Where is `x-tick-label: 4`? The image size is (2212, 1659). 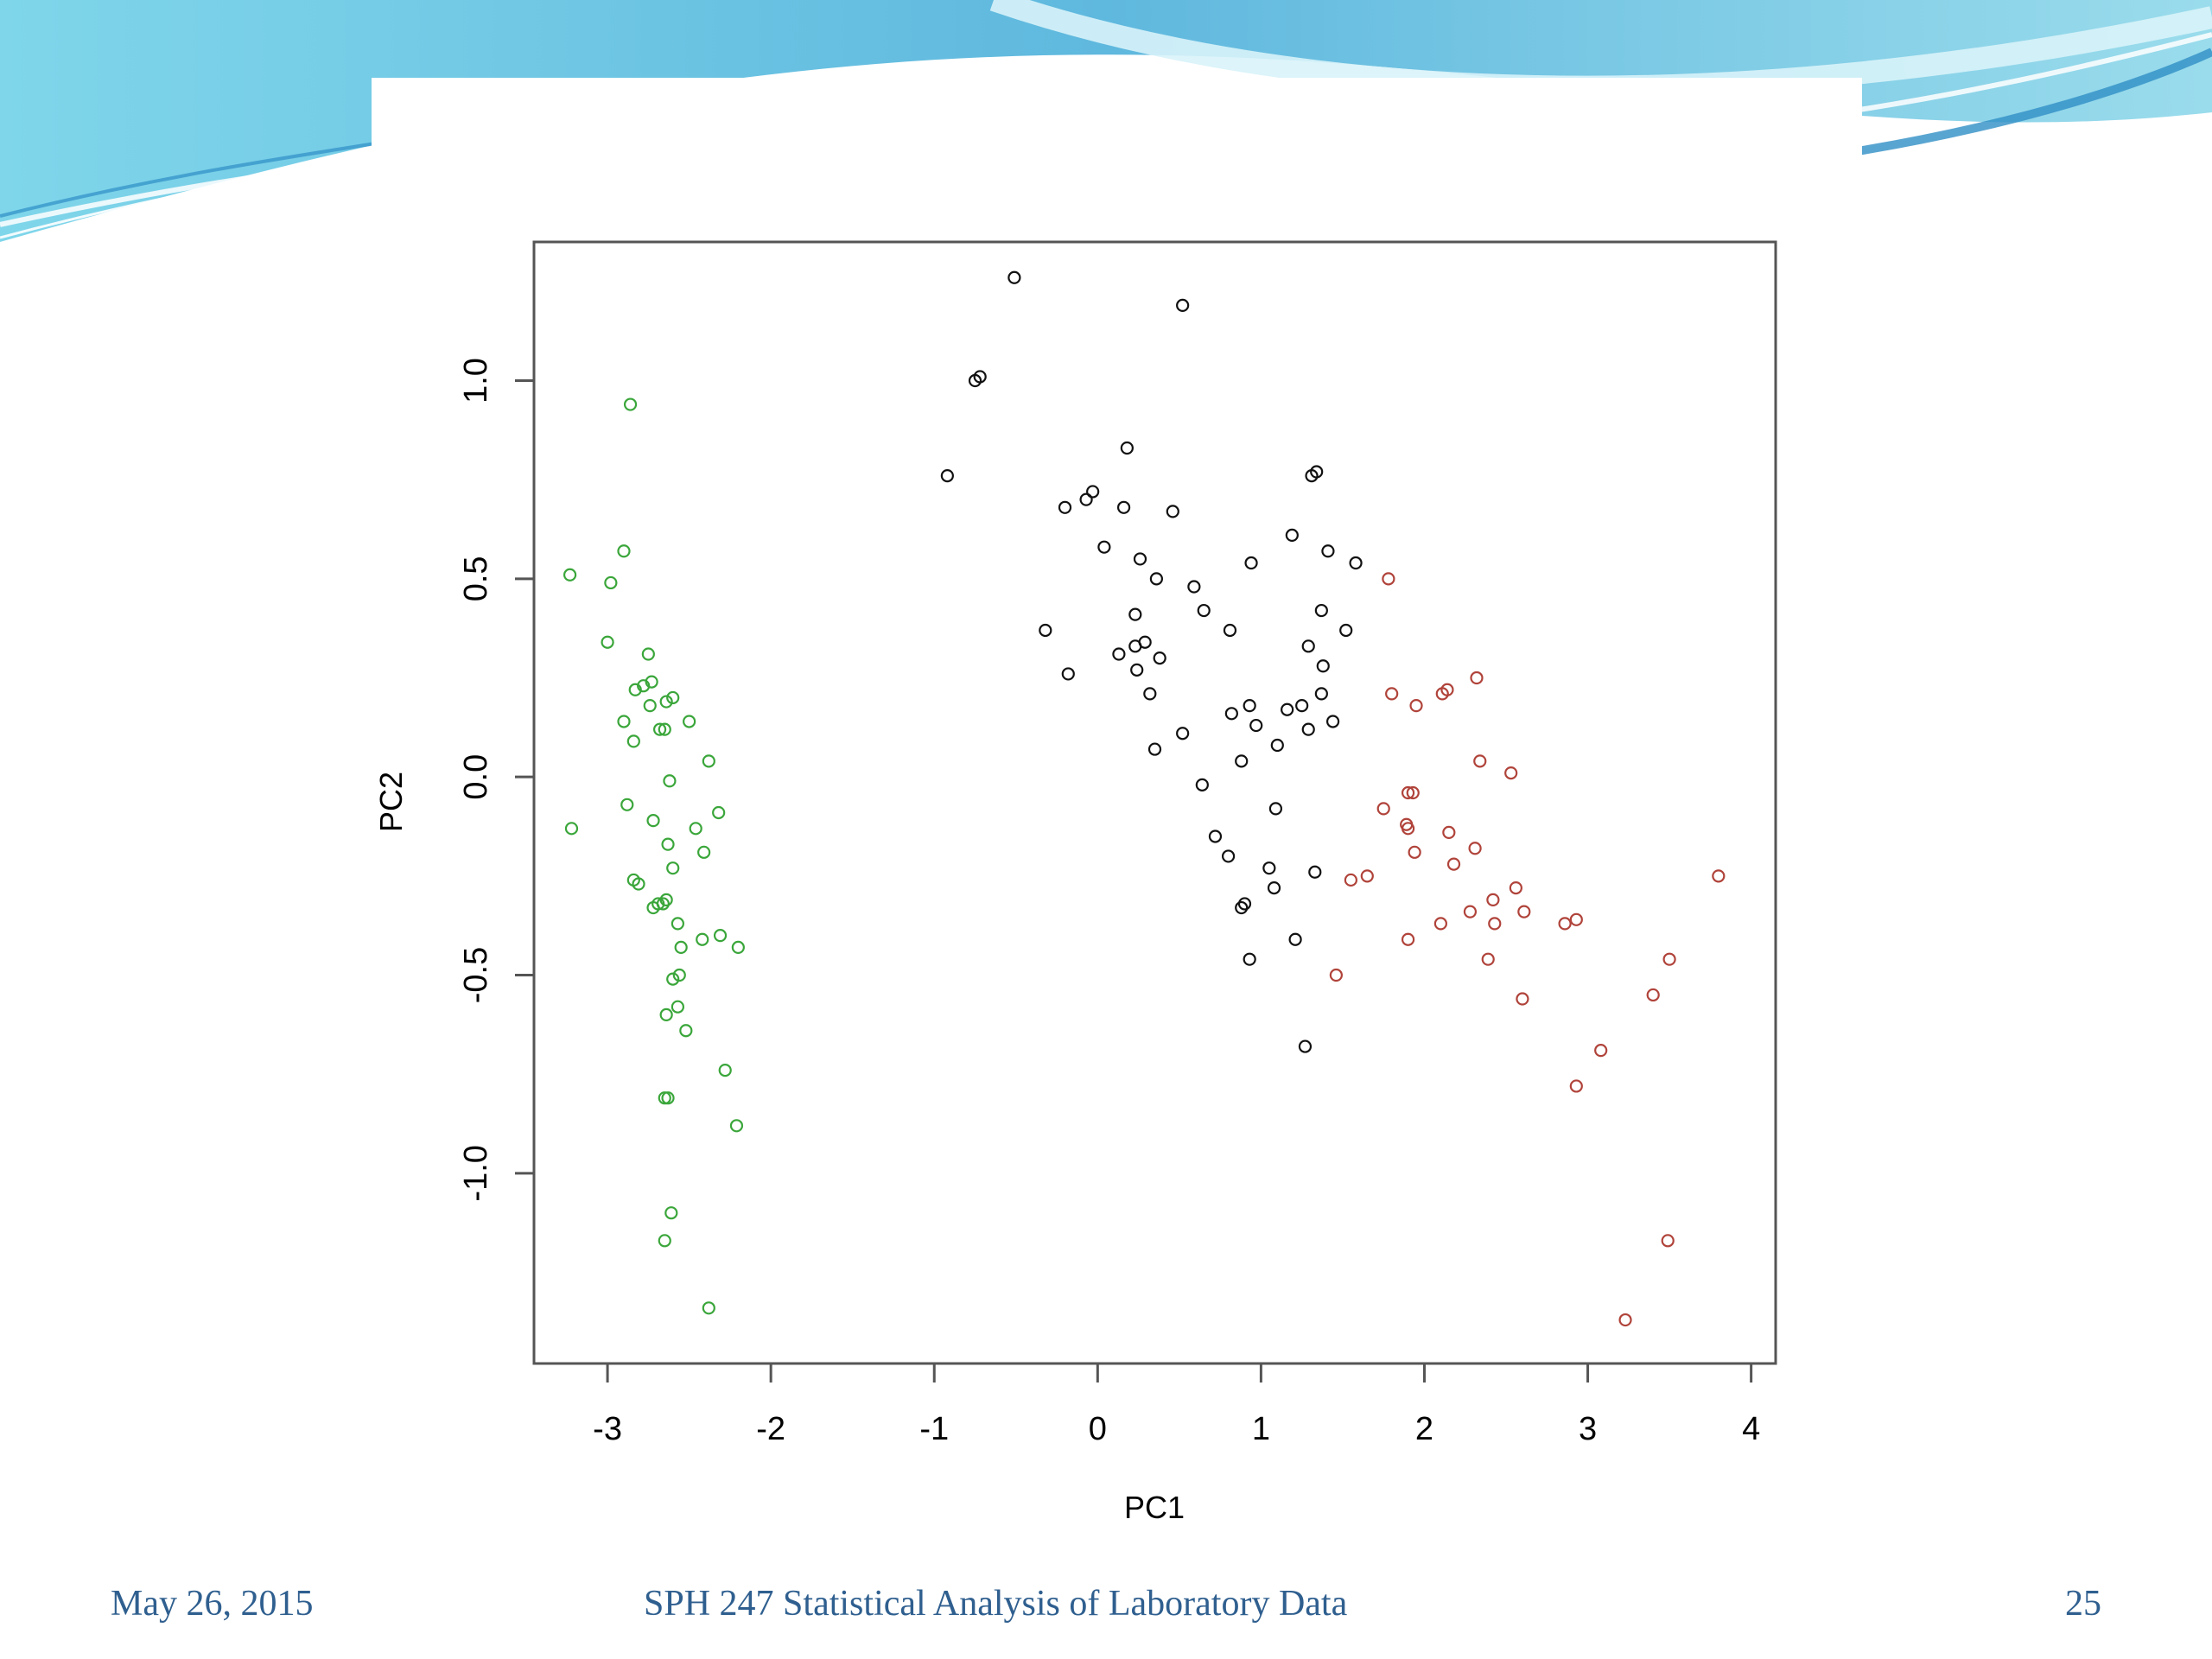 x-tick-label: 4 is located at coordinates (1751, 1429).